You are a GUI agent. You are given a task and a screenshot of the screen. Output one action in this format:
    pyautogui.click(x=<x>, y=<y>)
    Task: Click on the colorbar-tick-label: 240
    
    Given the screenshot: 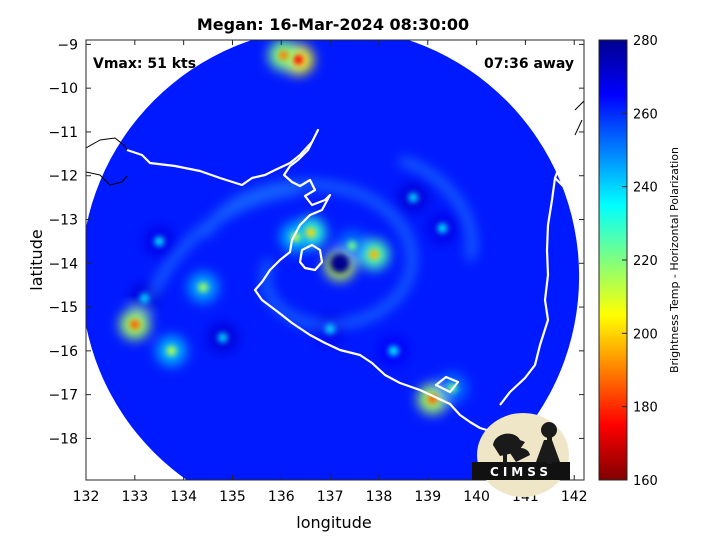 What is the action you would take?
    pyautogui.click(x=645, y=188)
    